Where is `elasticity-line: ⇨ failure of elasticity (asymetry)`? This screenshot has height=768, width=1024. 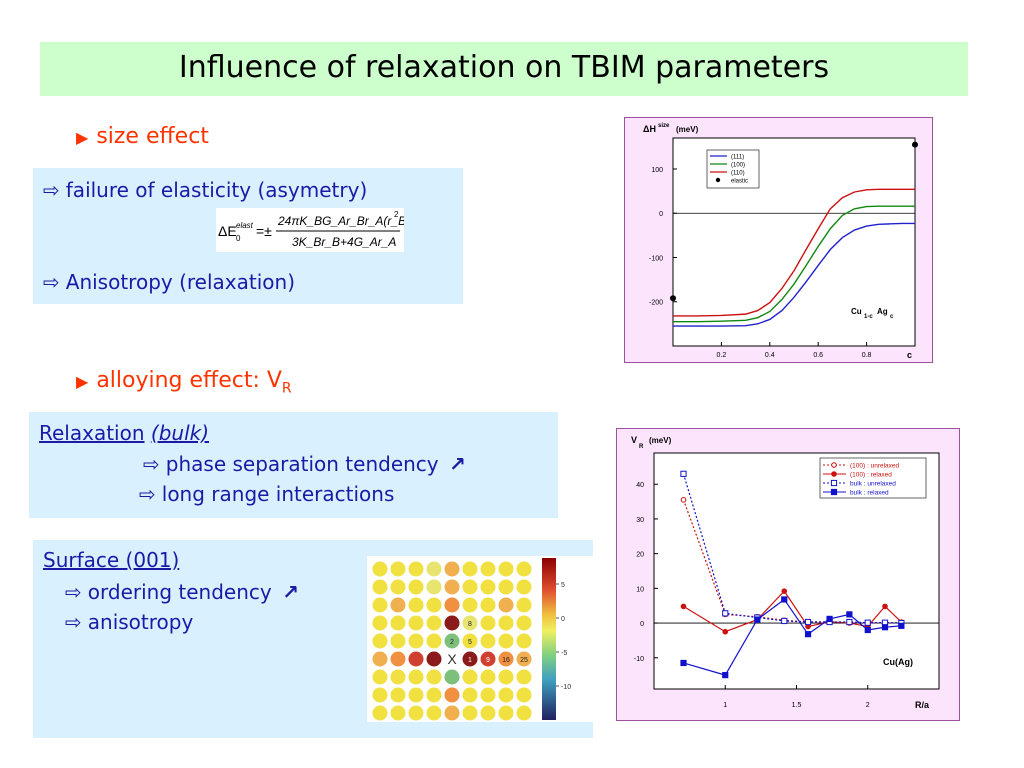
elasticity-line: ⇨ failure of elasticity (asymetry) is located at coordinates (205, 190).